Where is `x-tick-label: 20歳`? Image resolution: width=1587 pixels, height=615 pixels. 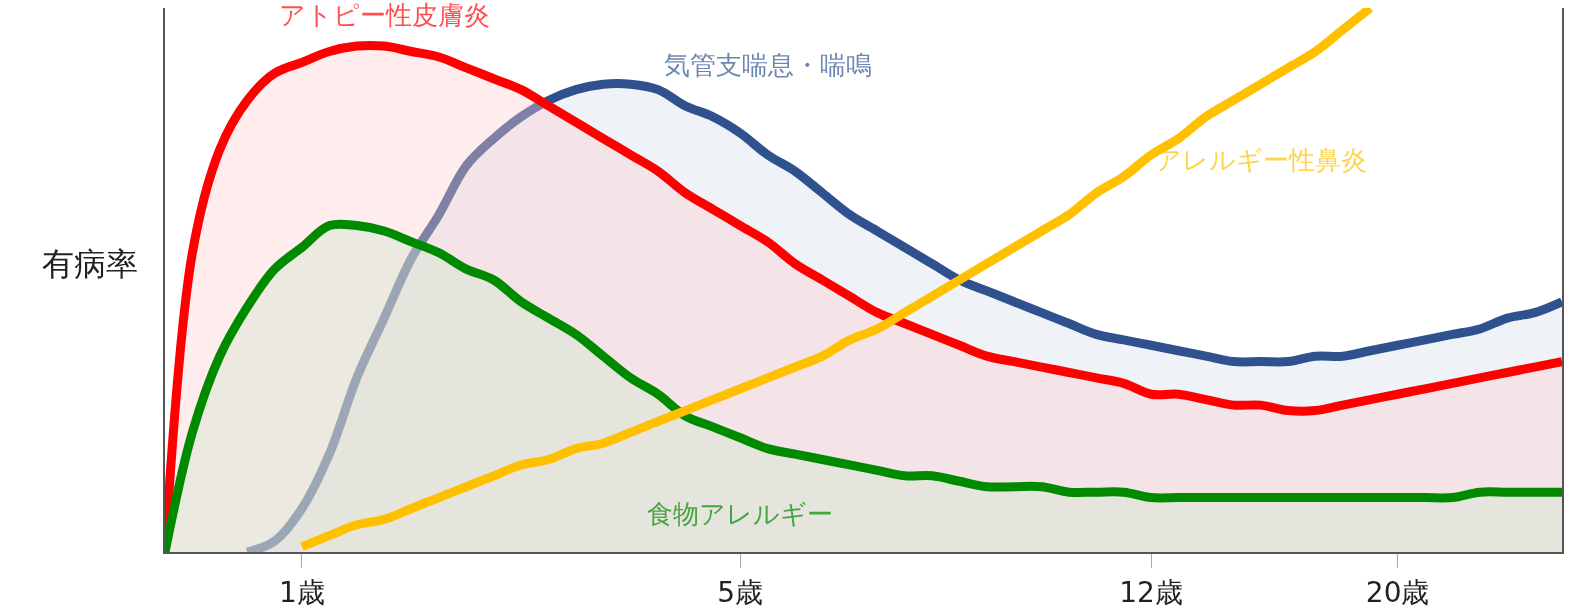
x-tick-label: 20歳 is located at coordinates (1397, 592).